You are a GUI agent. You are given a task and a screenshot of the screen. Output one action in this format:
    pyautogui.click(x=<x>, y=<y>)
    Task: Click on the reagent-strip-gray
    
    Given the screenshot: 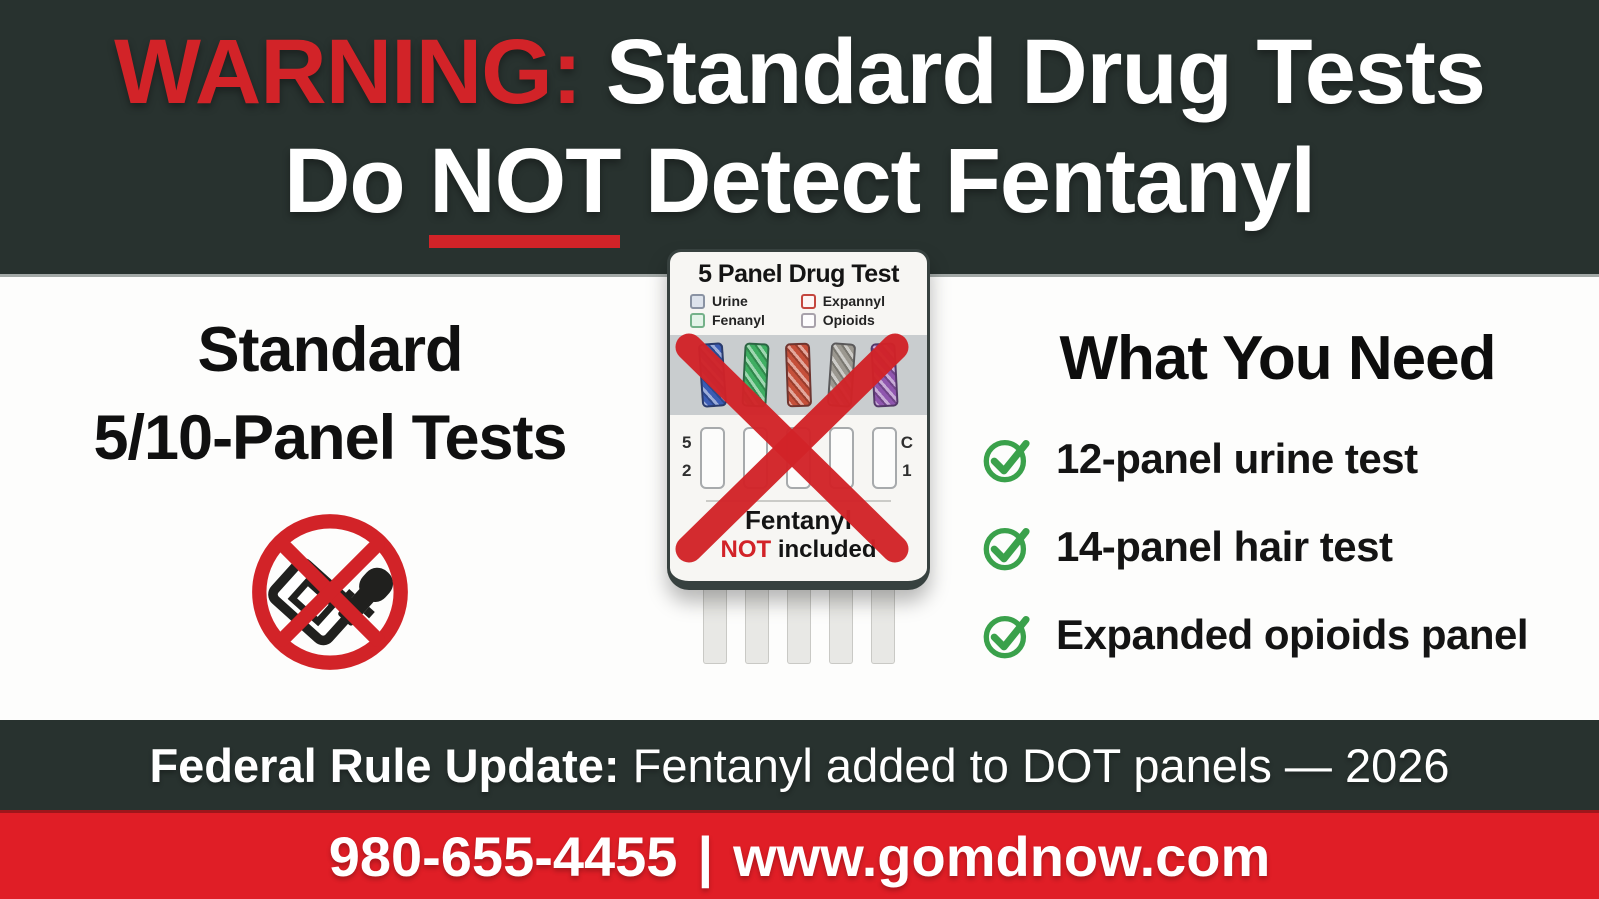 What is the action you would take?
    pyautogui.click(x=841, y=375)
    